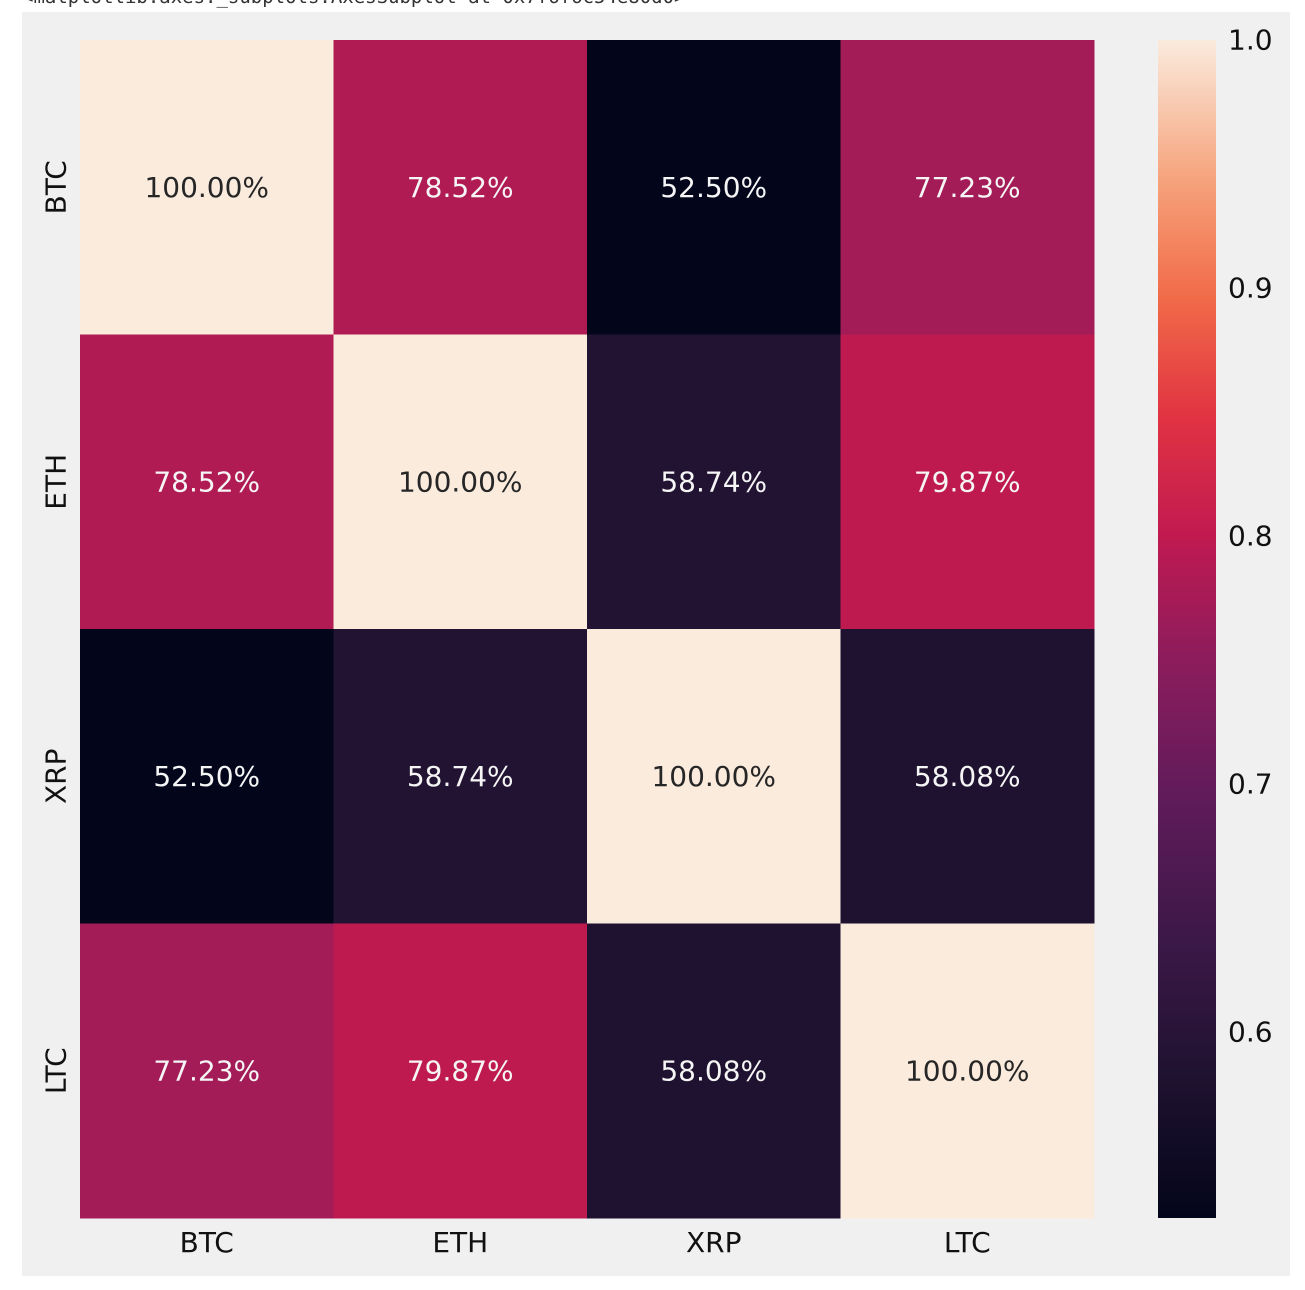 The height and width of the screenshot is (1290, 1305). I want to click on colorbar-tick-1.0: 1.0, so click(1250, 40).